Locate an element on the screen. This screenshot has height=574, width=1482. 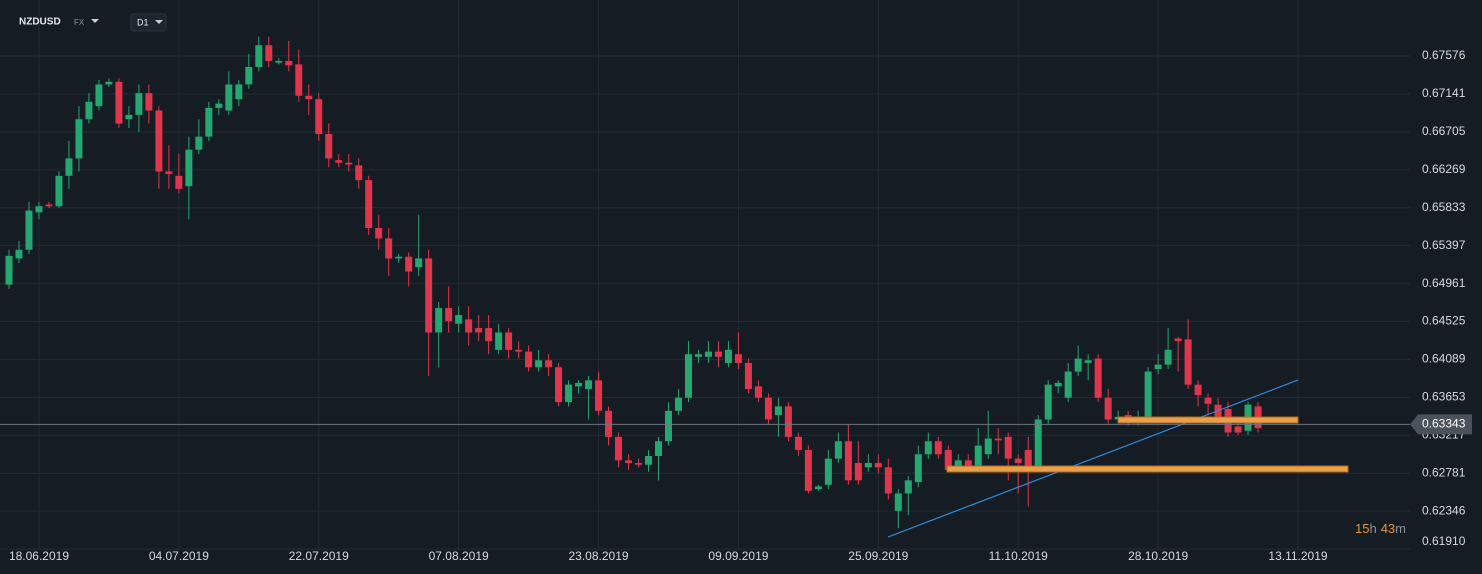
timeframe-button is located at coordinates (148, 22).